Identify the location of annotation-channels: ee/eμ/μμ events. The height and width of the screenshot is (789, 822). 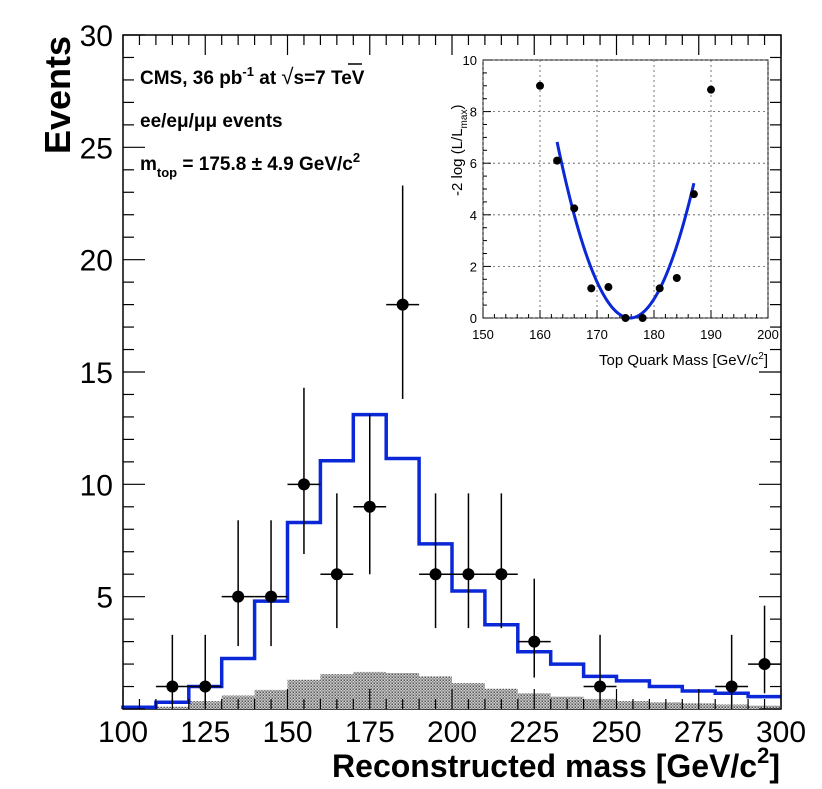
(211, 121).